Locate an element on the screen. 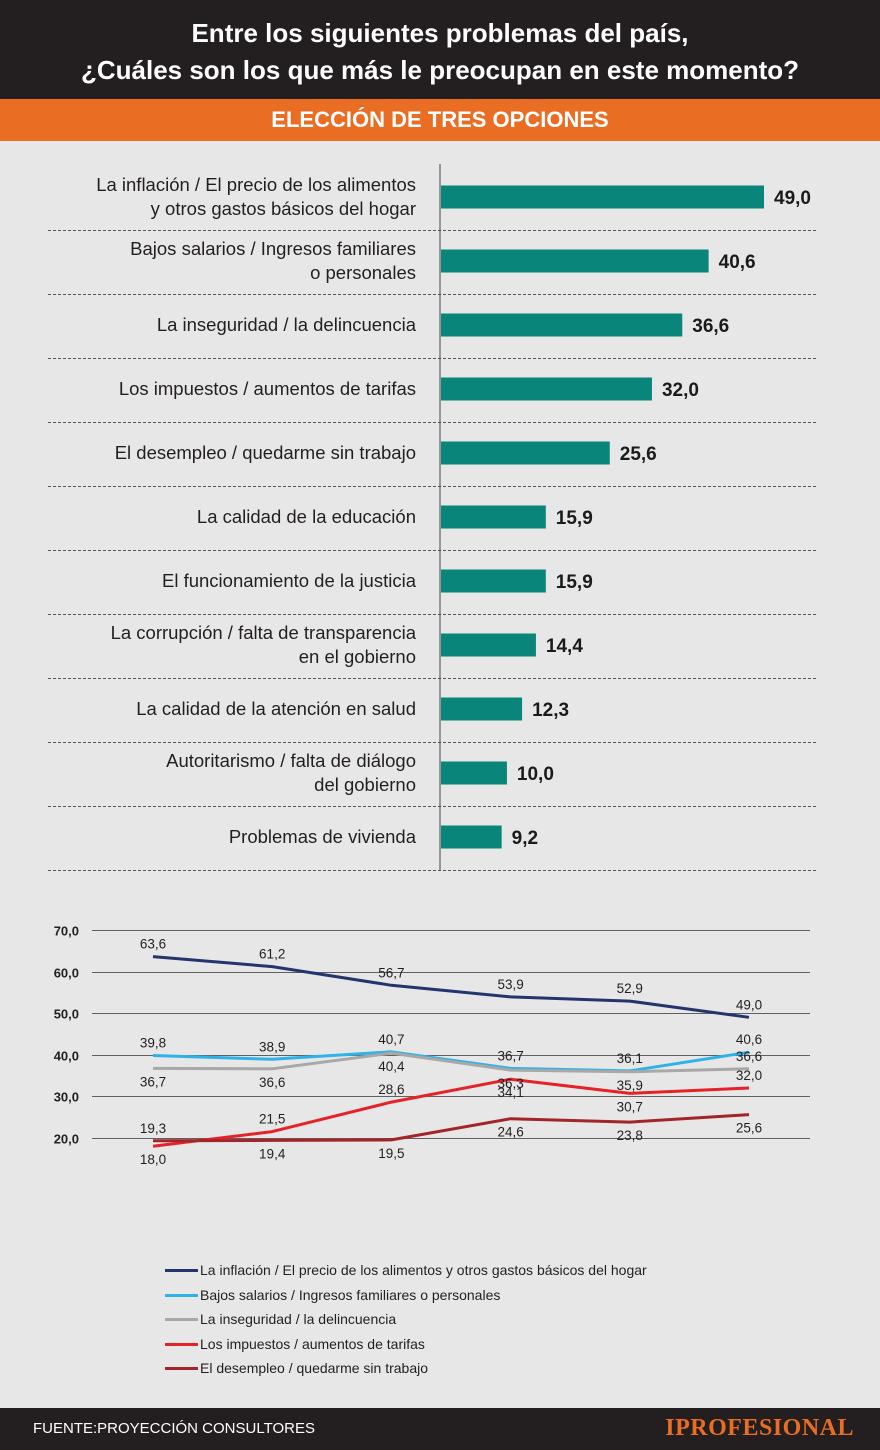  bar-category-label: Bajos salarios / Ingresos familiares is located at coordinates (273, 248).